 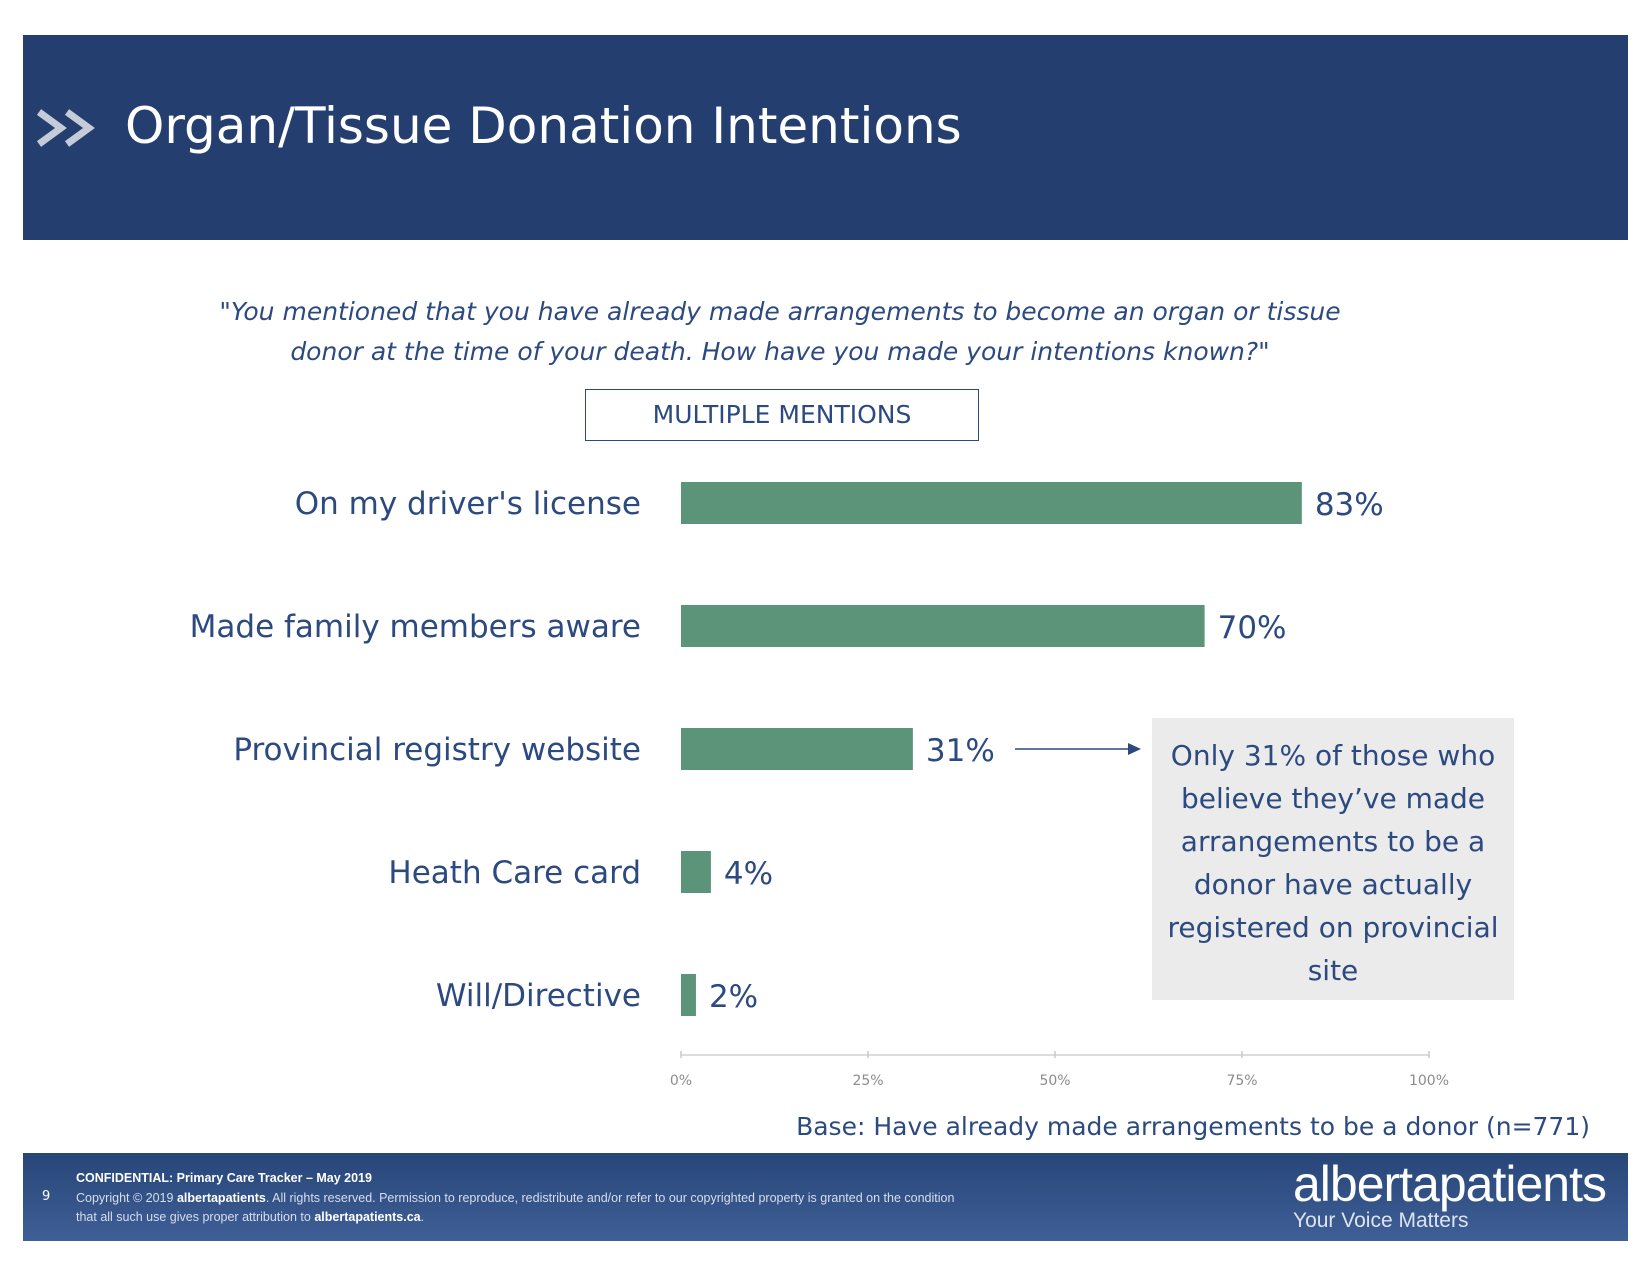 I want to click on double-chevron-icon, so click(x=65, y=128).